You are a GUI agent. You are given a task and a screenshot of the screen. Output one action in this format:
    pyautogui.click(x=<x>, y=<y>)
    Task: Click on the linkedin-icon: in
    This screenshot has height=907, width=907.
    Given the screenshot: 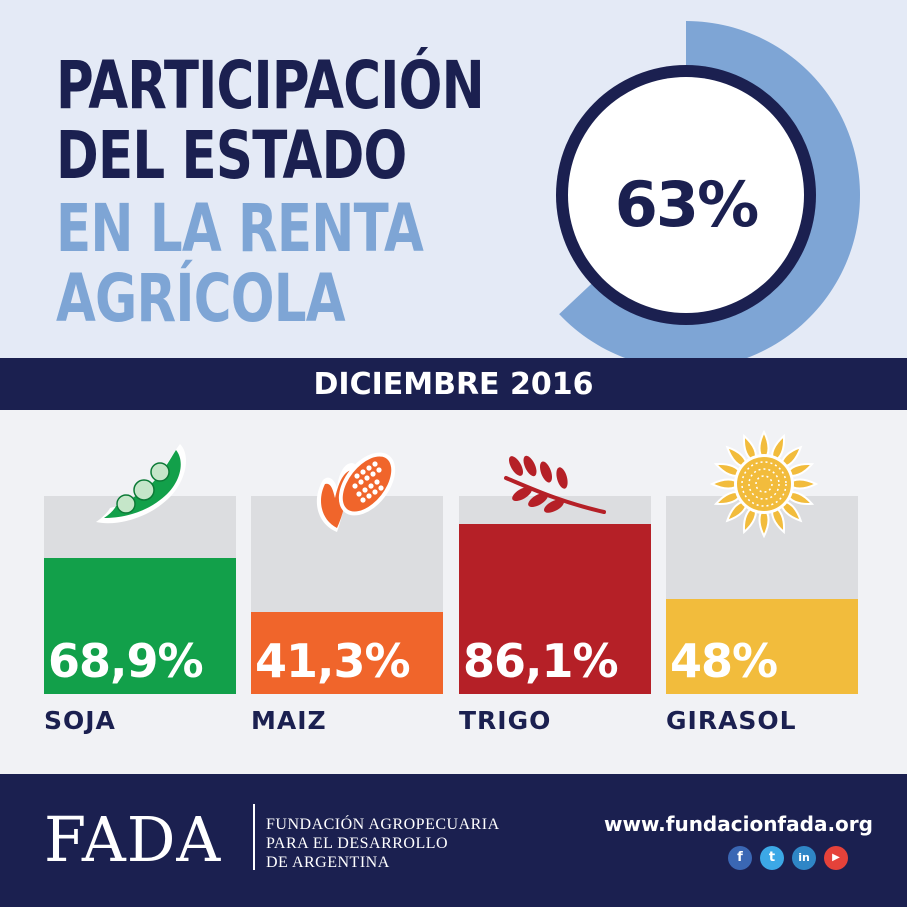 What is the action you would take?
    pyautogui.click(x=804, y=858)
    